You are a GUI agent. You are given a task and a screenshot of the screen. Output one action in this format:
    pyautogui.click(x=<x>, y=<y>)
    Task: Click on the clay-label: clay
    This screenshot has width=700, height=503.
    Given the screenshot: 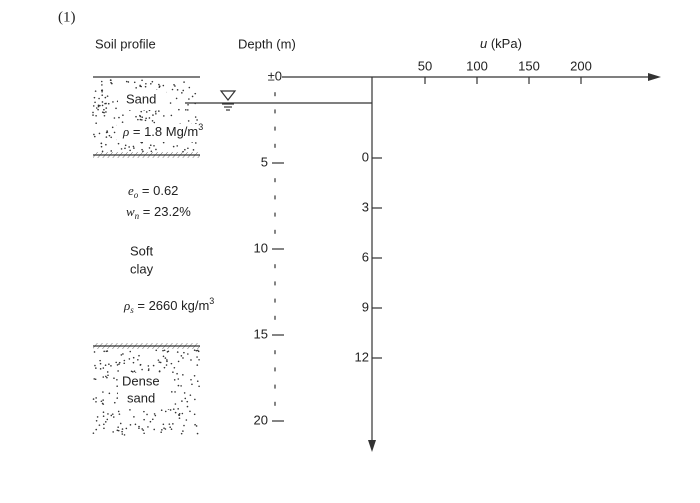 What is the action you would take?
    pyautogui.click(x=142, y=268)
    